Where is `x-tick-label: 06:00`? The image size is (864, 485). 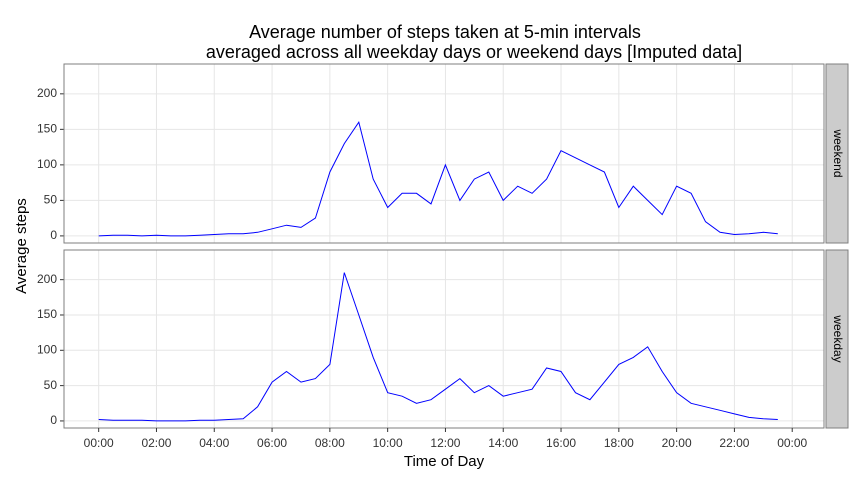
x-tick-label: 06:00 is located at coordinates (272, 443).